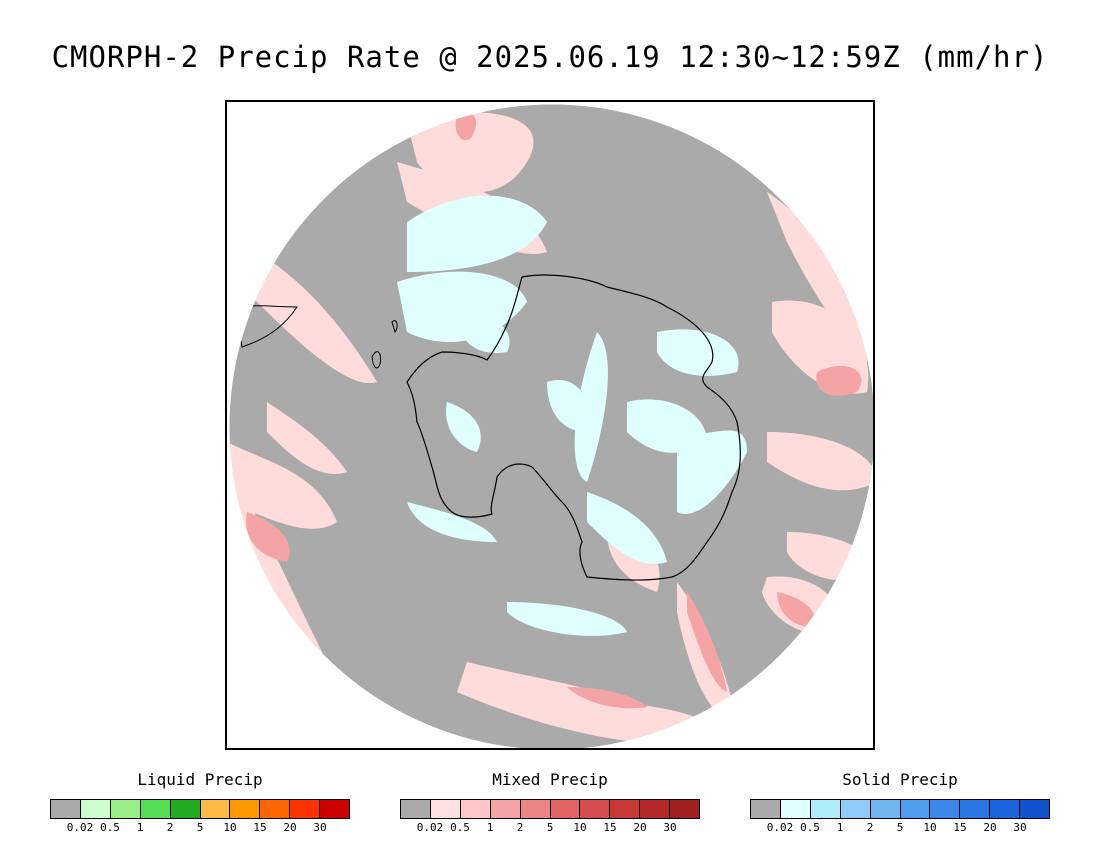  What do you see at coordinates (200, 779) in the screenshot?
I see `legend-liquid-title: Liquid Precip` at bounding box center [200, 779].